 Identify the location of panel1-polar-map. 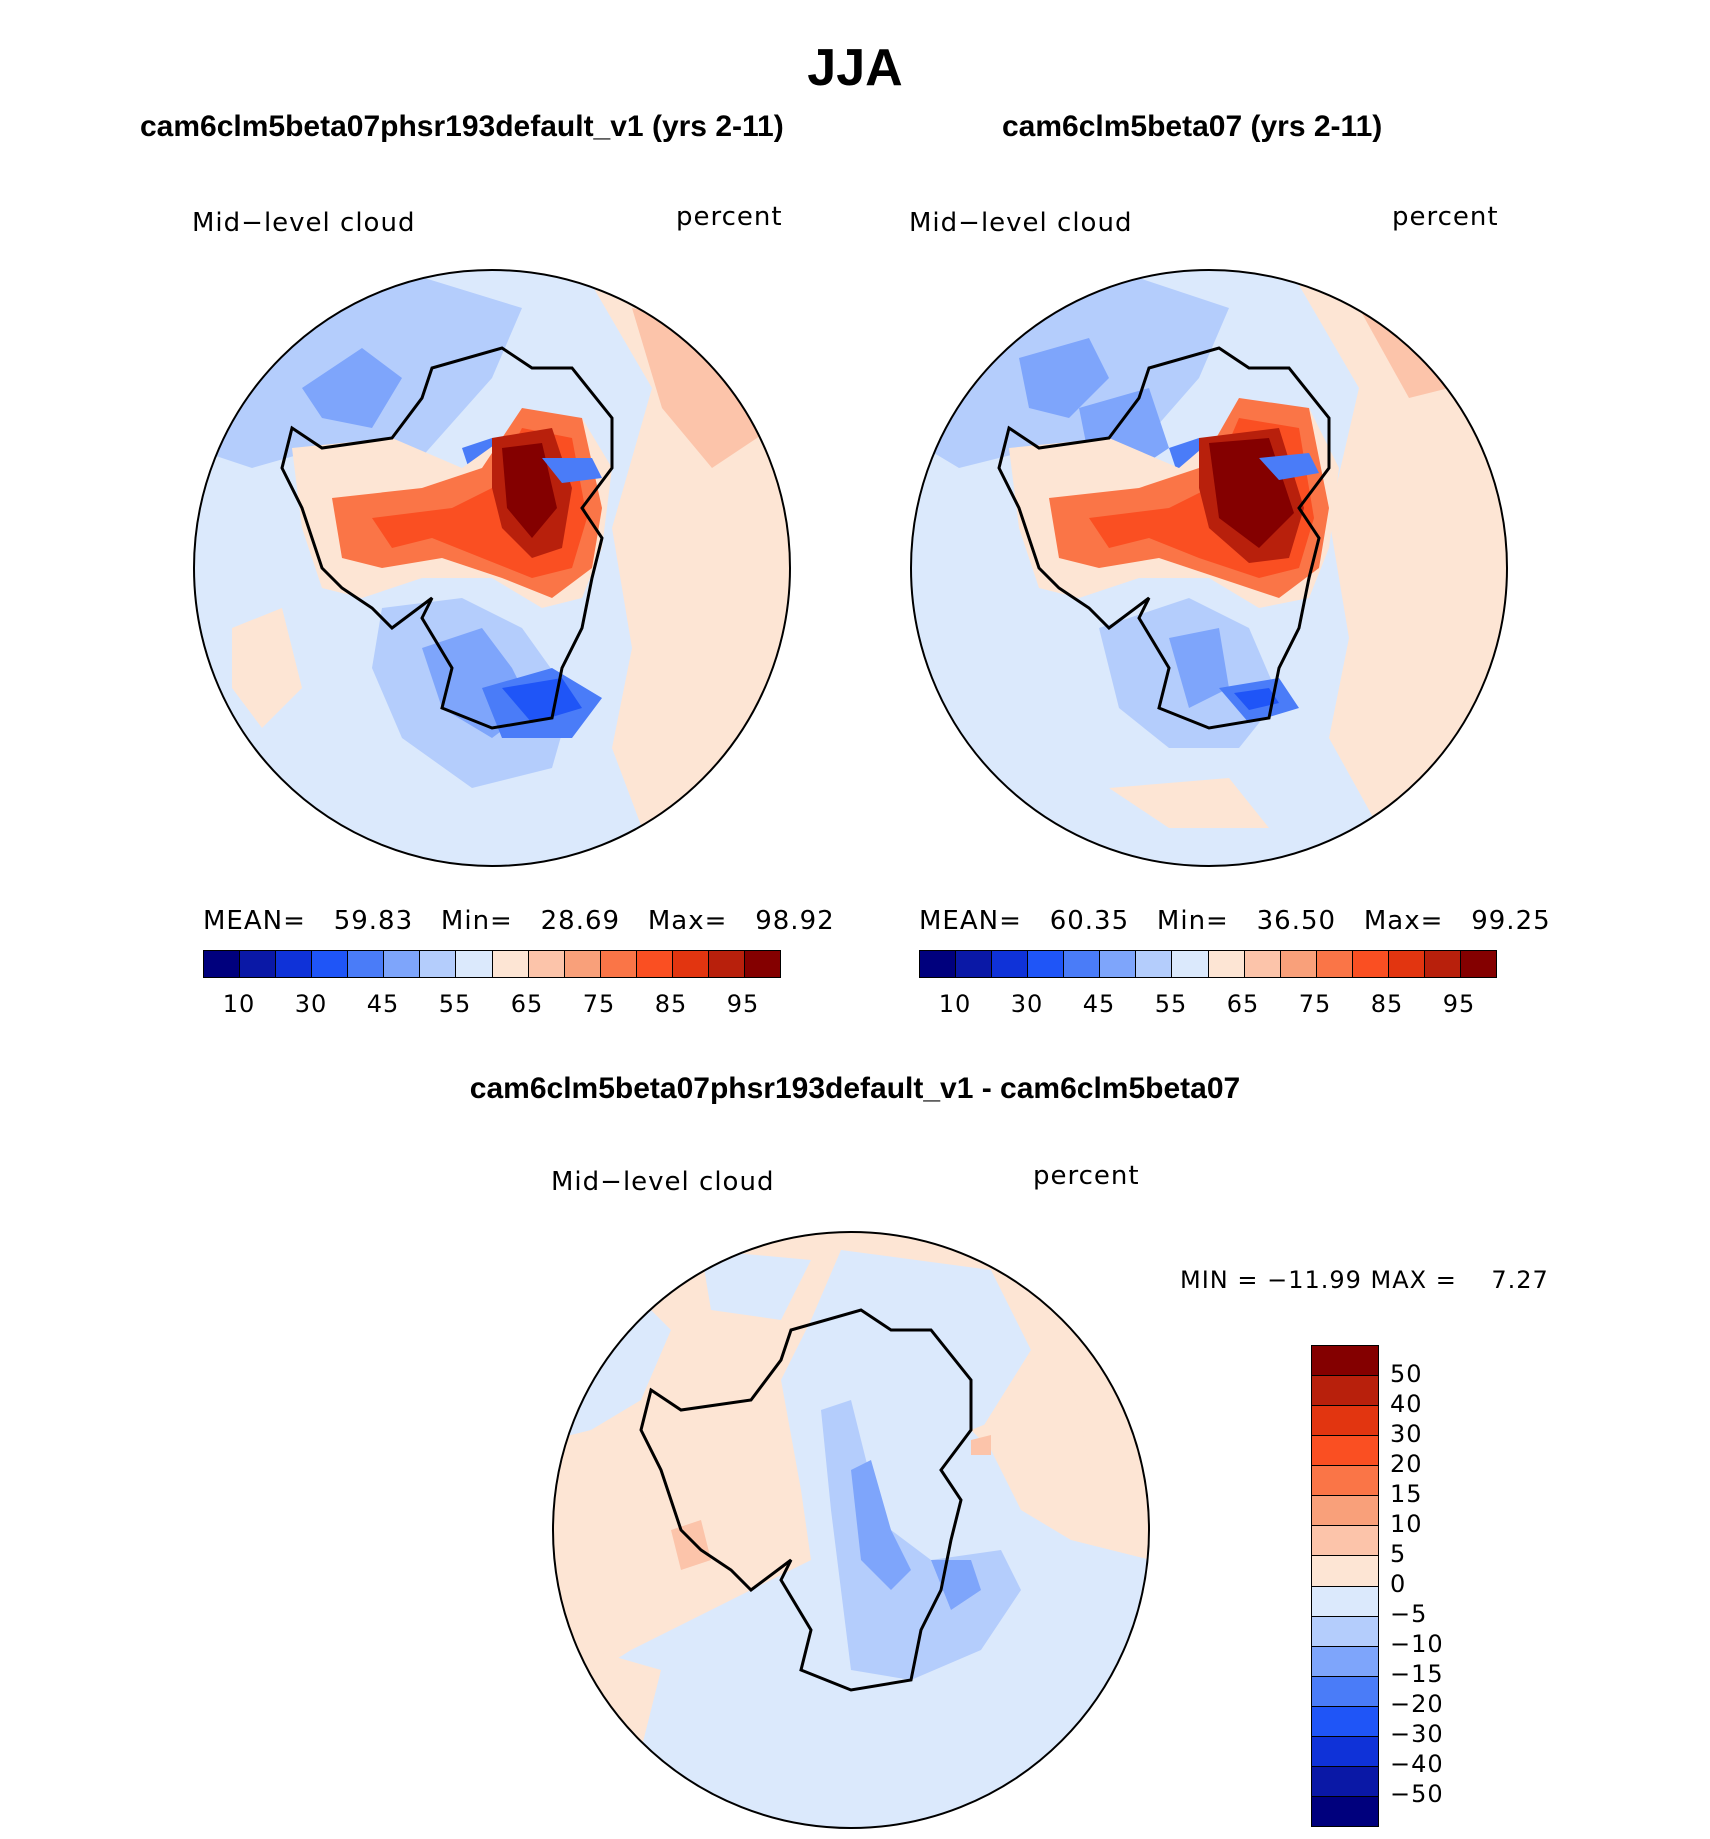
(492, 568).